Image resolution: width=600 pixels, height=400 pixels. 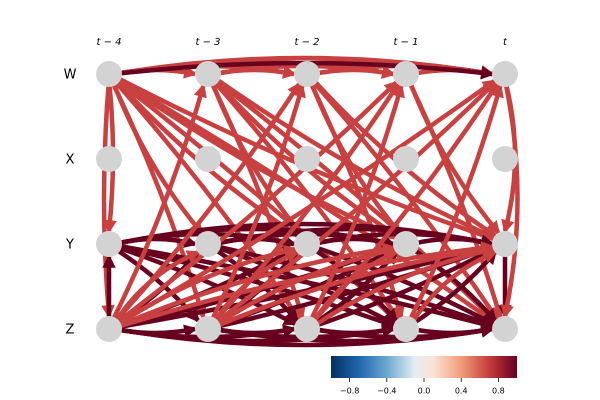 What do you see at coordinates (306, 42) in the screenshot?
I see `lag-label: t − 2` at bounding box center [306, 42].